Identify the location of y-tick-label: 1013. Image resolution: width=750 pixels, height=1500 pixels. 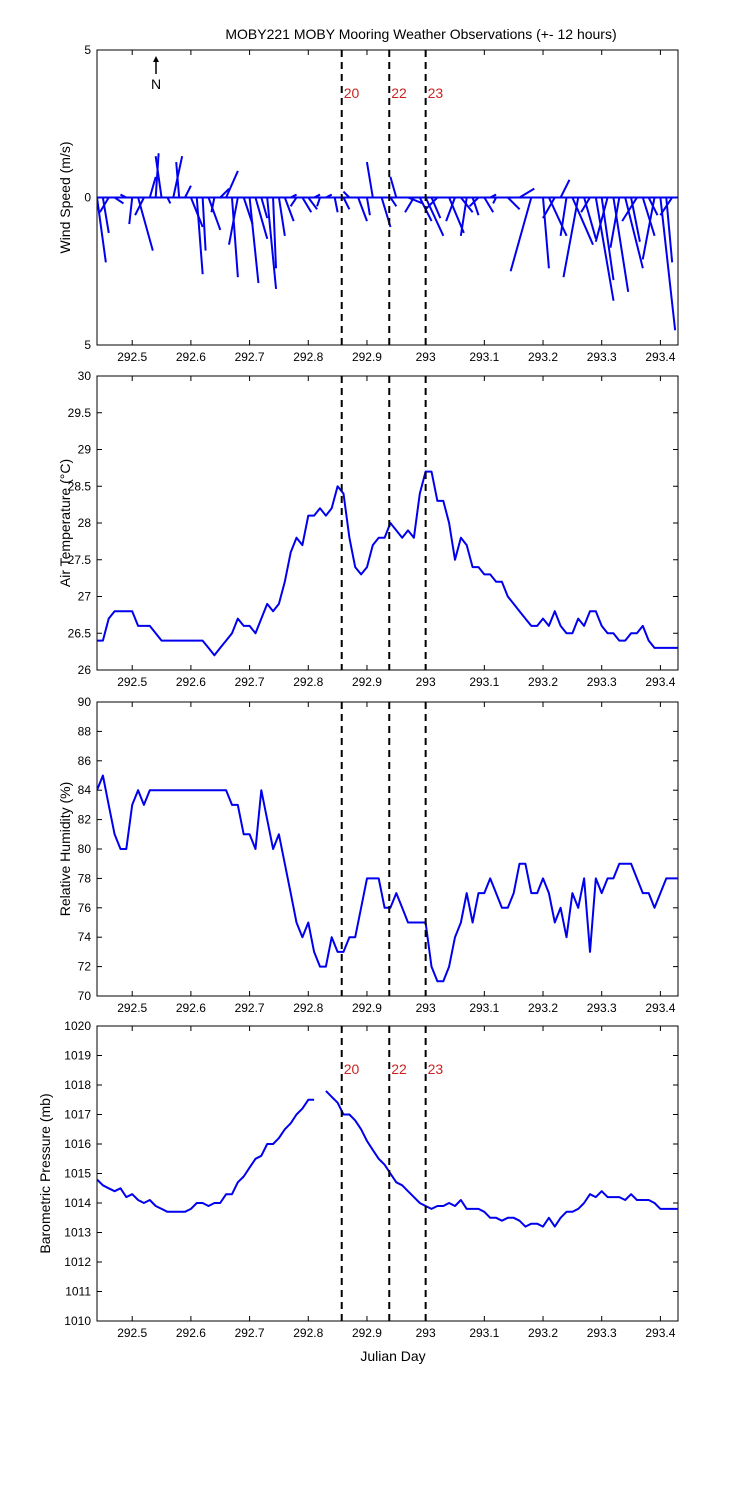
(77, 1233).